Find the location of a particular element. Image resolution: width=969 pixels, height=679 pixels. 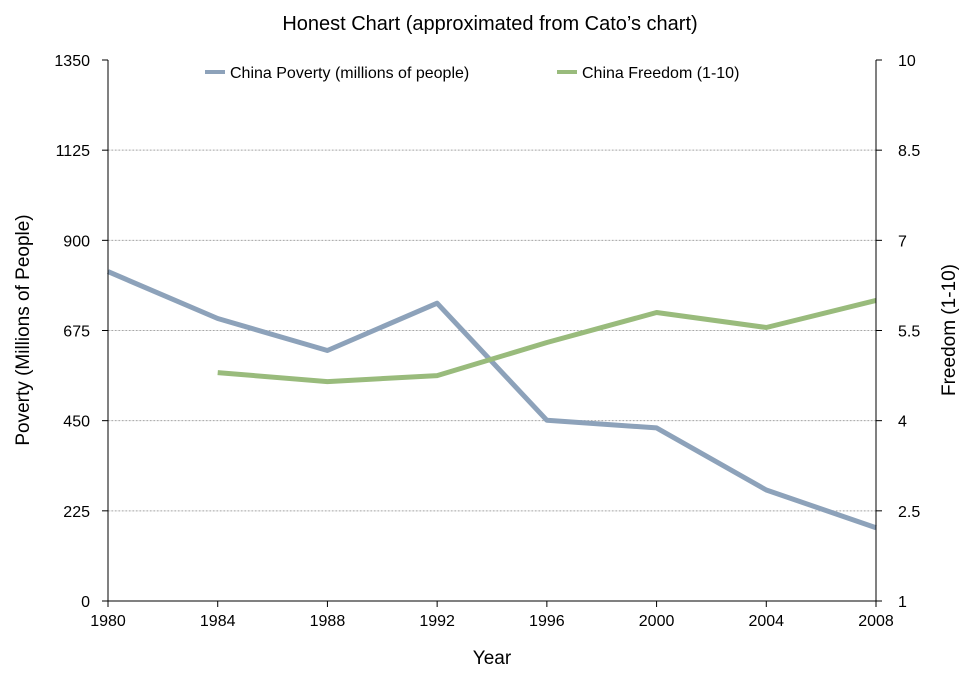

left-tick-label: 0 is located at coordinates (85, 602).